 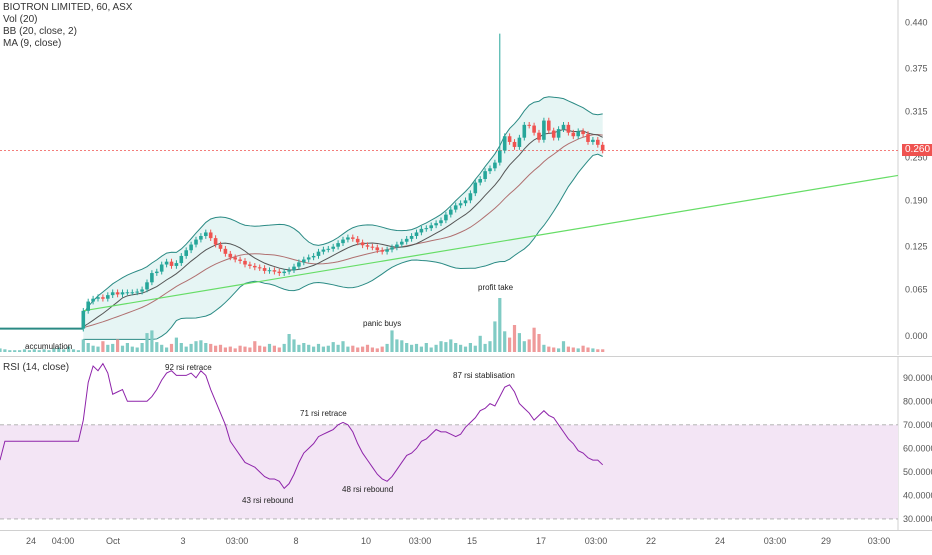 What do you see at coordinates (48, 346) in the screenshot?
I see `annotation-accumulation: accumulation` at bounding box center [48, 346].